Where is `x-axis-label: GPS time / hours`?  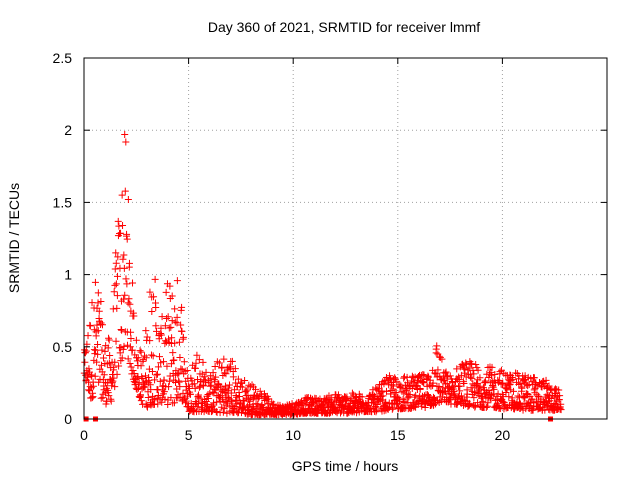
x-axis-label: GPS time / hours is located at coordinates (345, 466).